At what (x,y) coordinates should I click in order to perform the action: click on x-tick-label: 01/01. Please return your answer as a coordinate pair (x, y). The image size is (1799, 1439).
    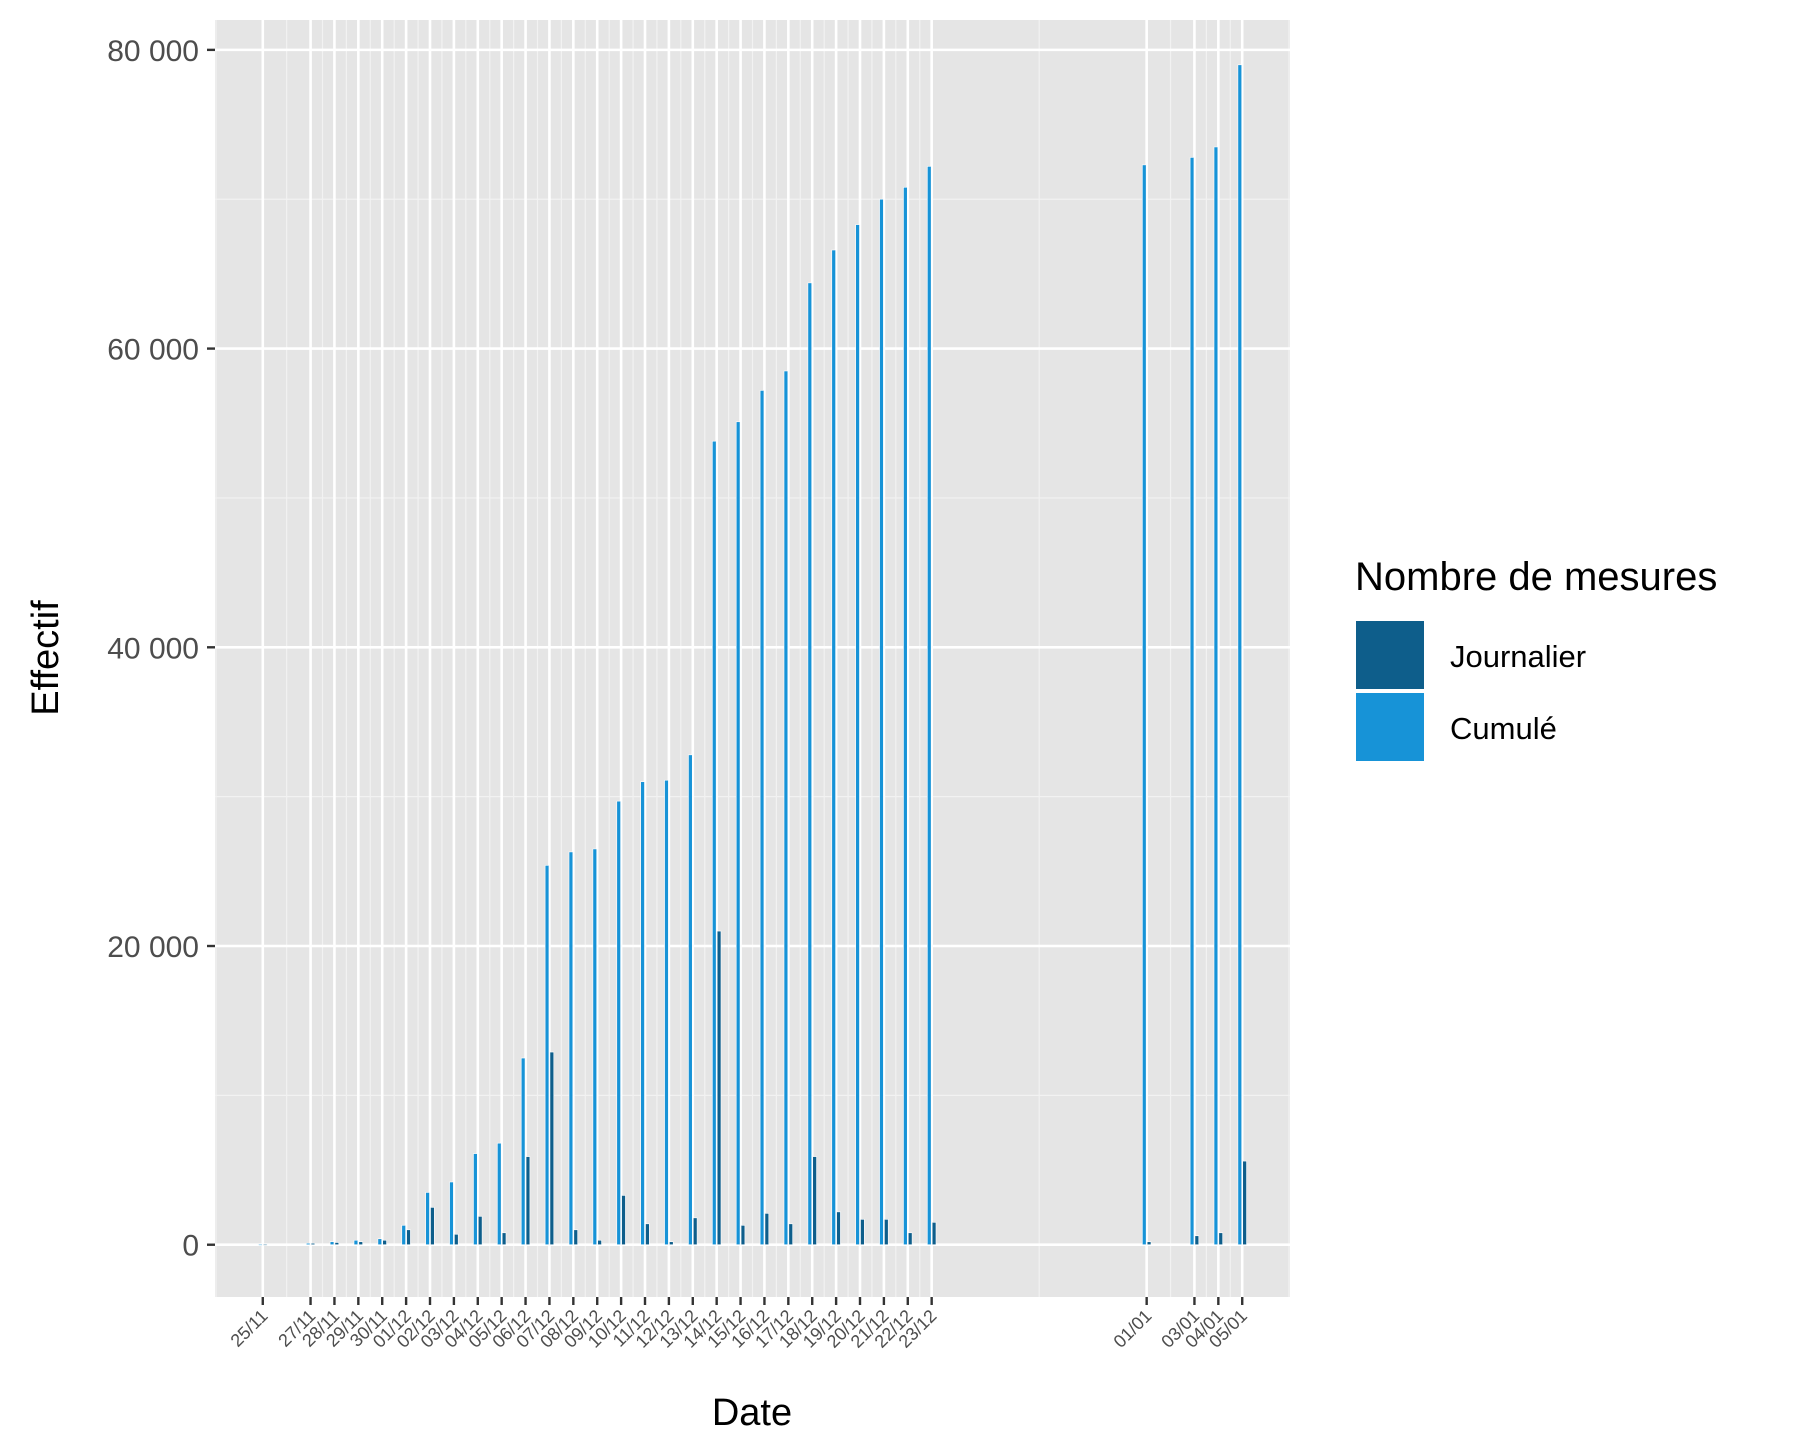
    Looking at the image, I should click on (1133, 1329).